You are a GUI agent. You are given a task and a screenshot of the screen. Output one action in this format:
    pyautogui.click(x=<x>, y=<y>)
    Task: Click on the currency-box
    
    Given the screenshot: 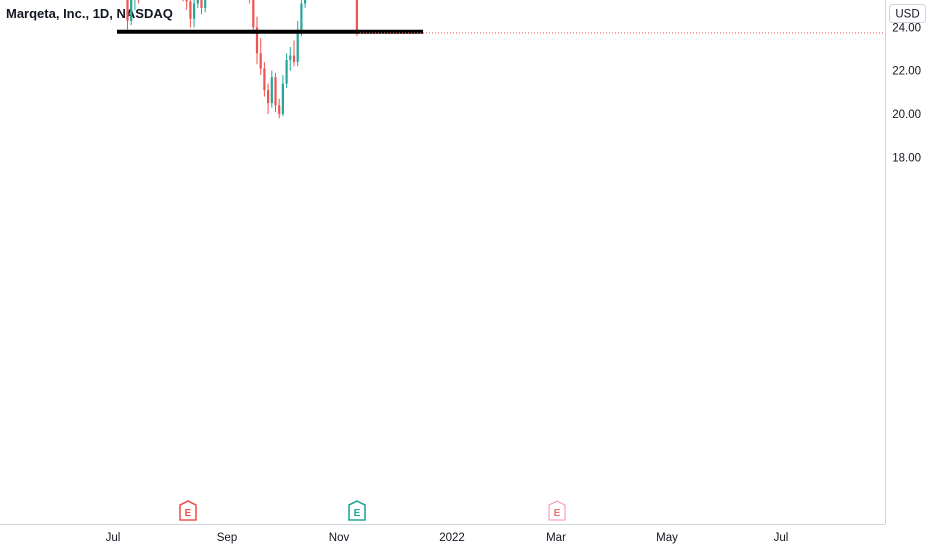 What is the action you would take?
    pyautogui.click(x=907, y=13)
    